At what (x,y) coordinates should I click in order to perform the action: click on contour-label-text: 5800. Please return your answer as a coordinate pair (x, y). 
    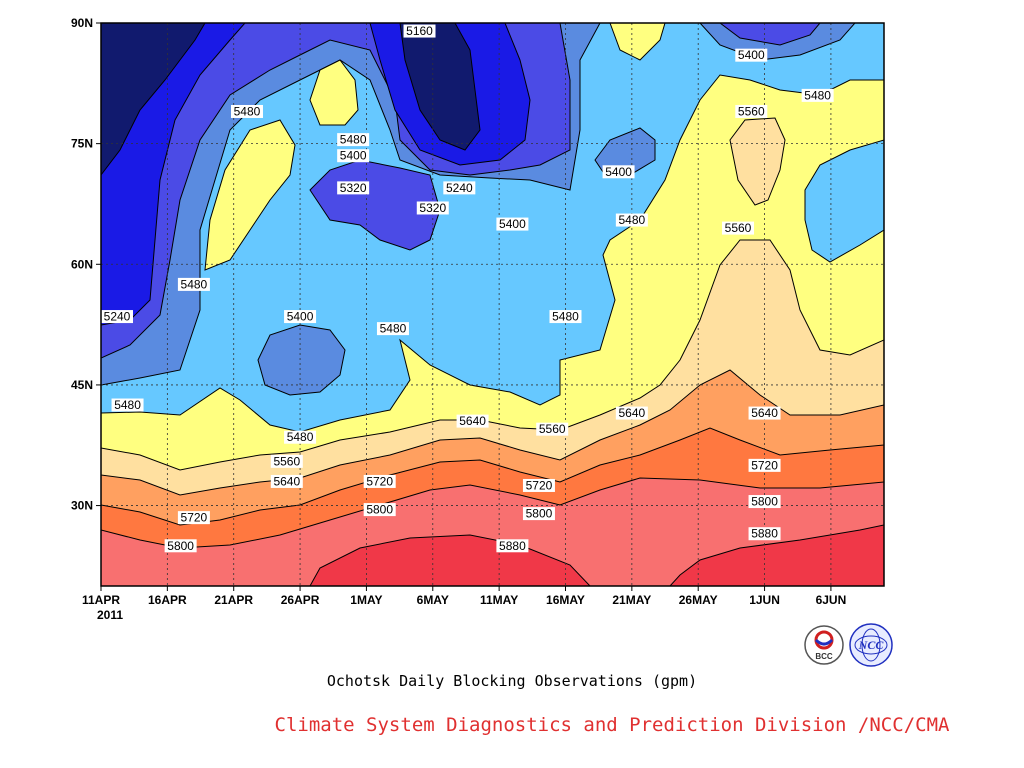
    Looking at the image, I should click on (180, 546).